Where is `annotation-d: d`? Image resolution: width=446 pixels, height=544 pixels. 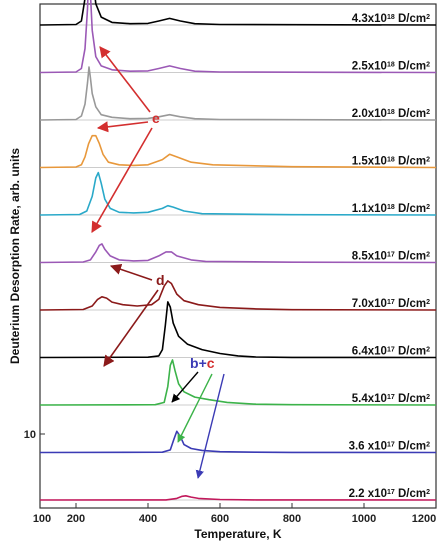 annotation-d: d is located at coordinates (134, 315).